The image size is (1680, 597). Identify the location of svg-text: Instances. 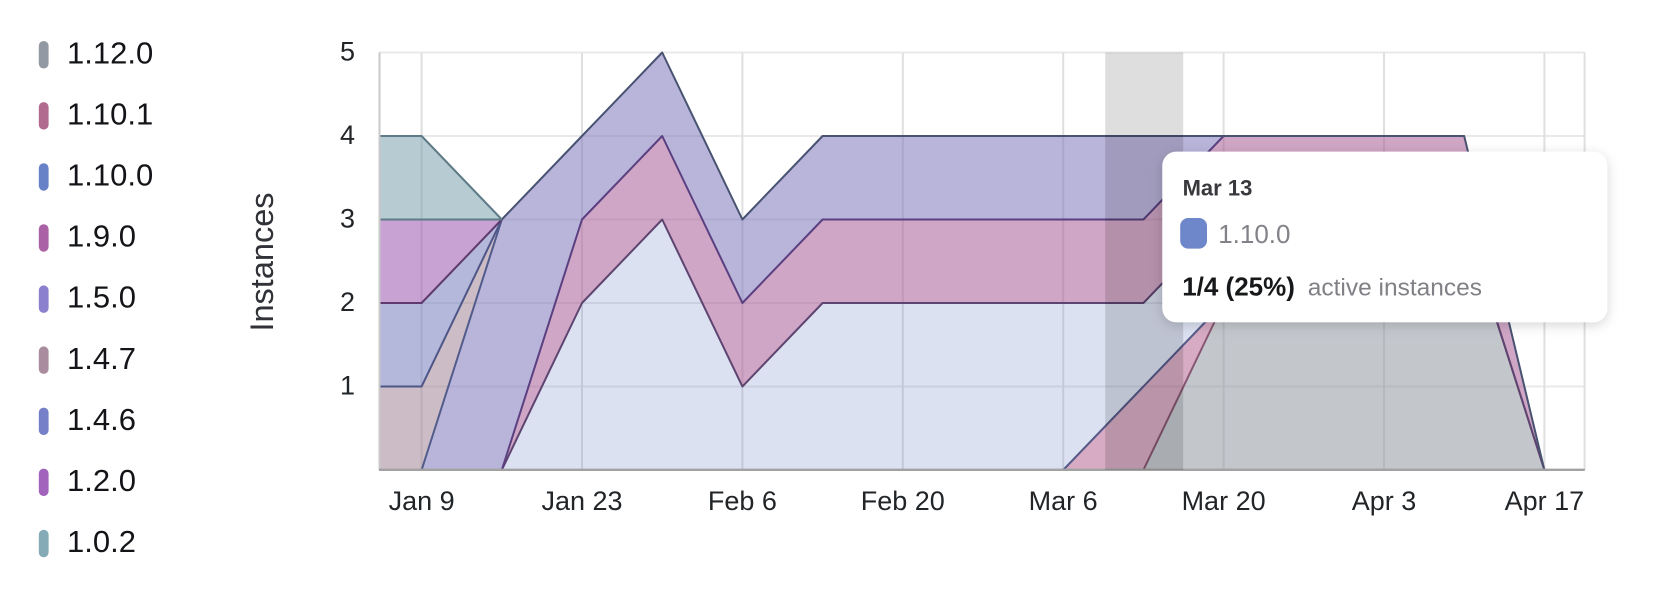
(262, 261).